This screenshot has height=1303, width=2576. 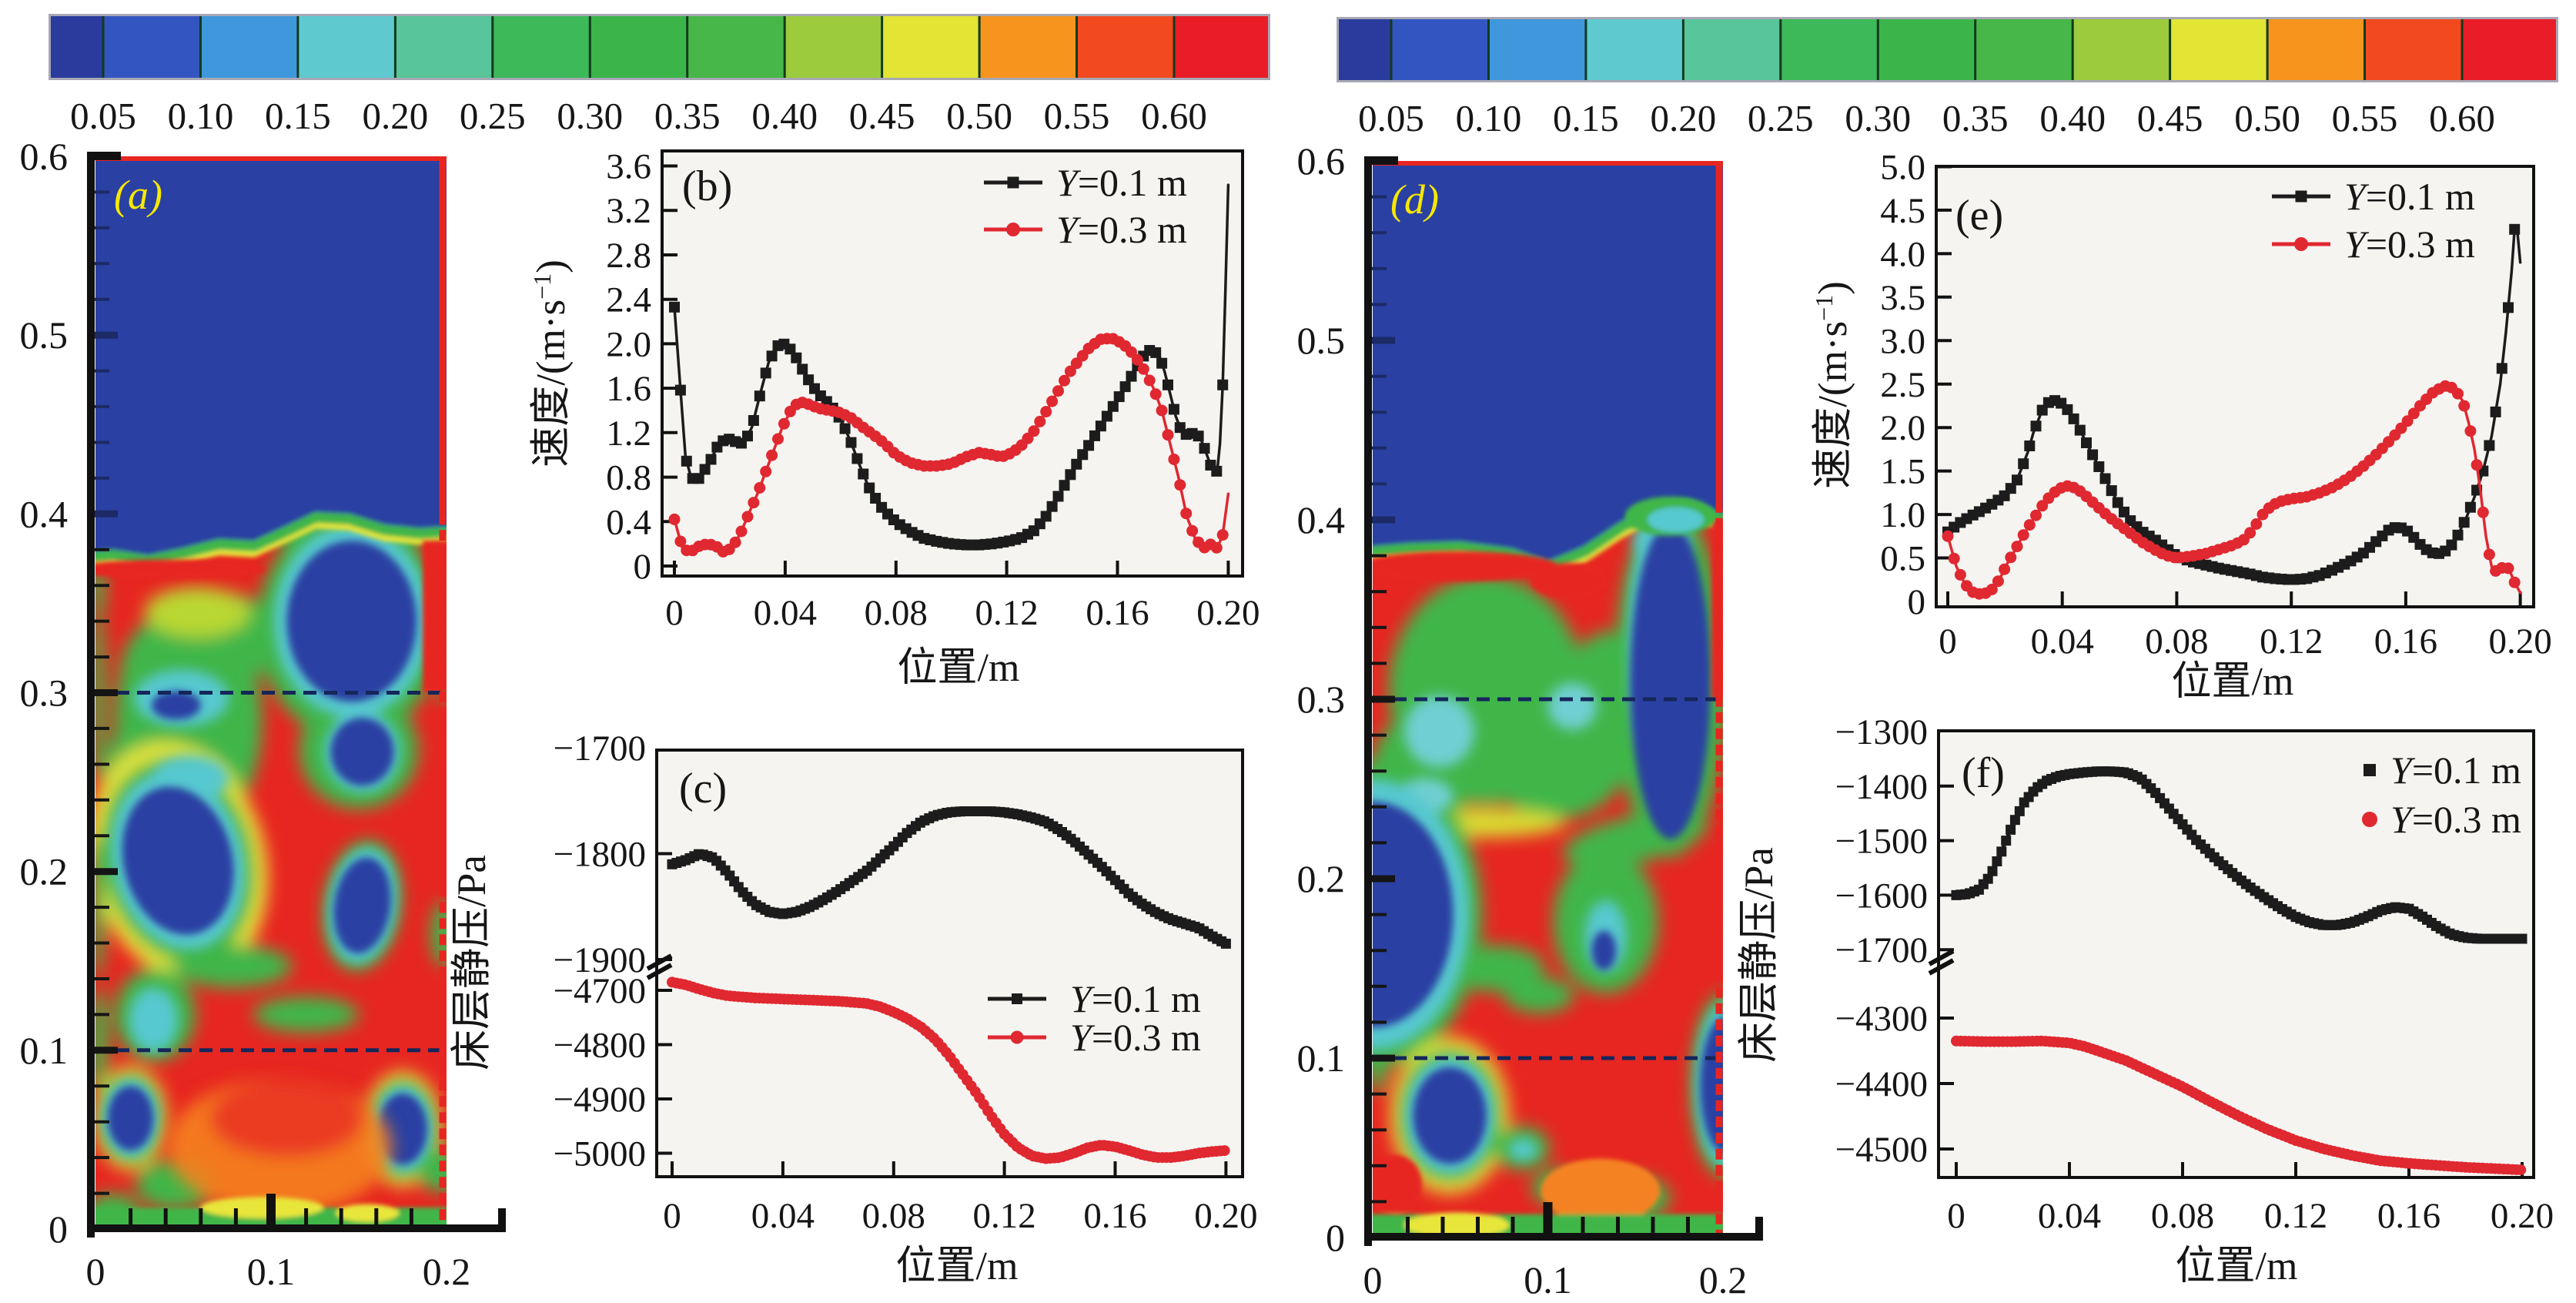 I want to click on svg-text: −5000, so click(x=600, y=1154).